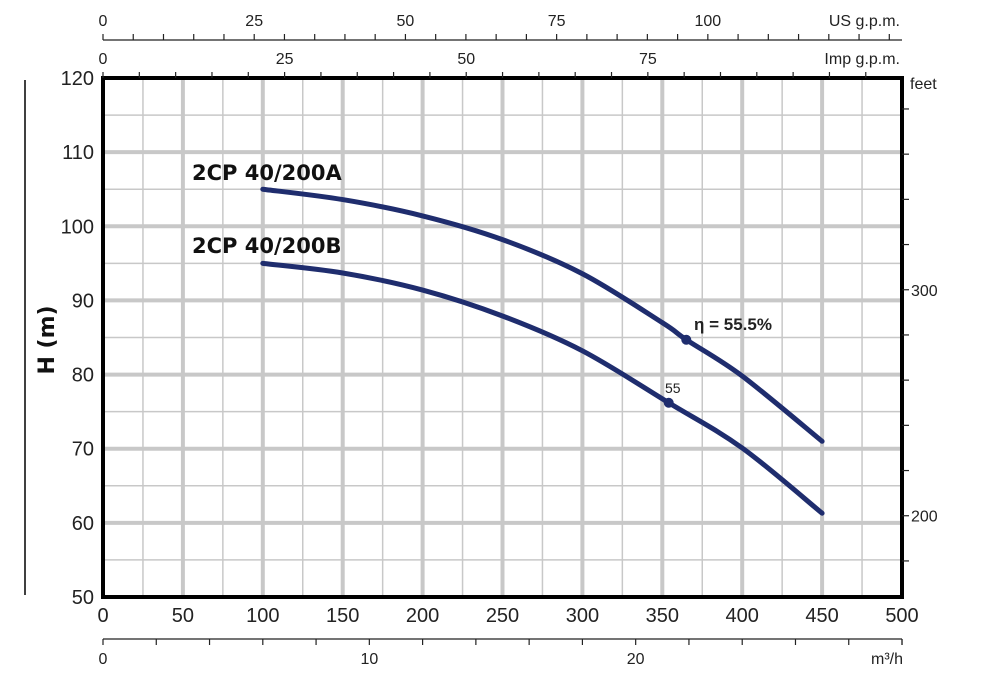 This screenshot has height=673, width=1000. What do you see at coordinates (102, 616) in the screenshot?
I see `x-tick-label: 0` at bounding box center [102, 616].